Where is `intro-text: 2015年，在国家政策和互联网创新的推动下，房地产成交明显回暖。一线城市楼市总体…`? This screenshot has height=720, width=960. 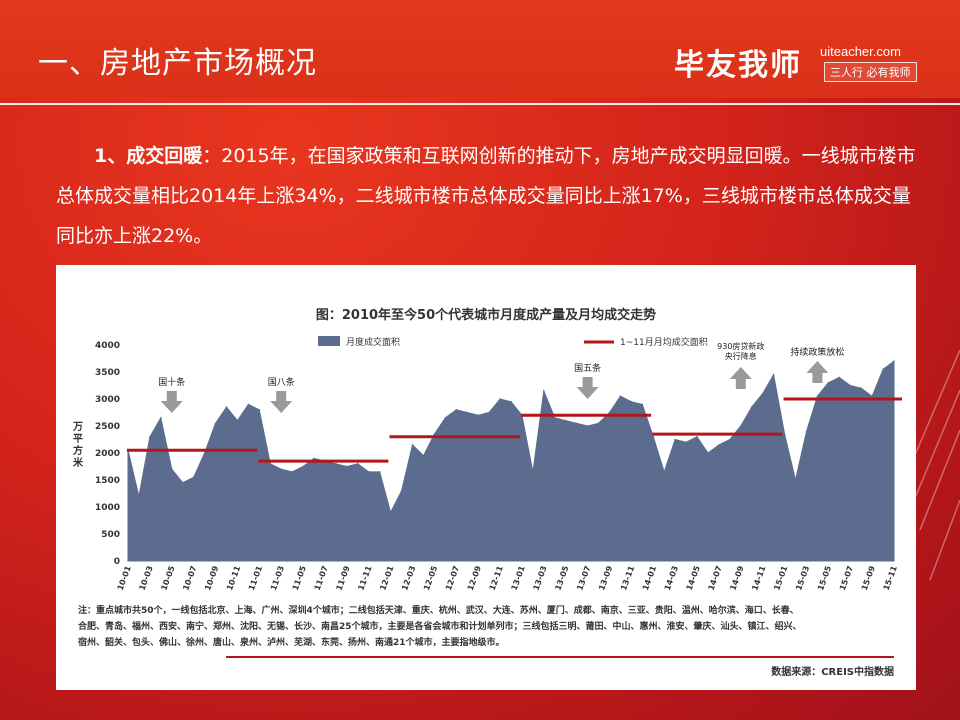
intro-text: 2015年，在国家政策和互联网创新的推动下，房地产成交明显回暖。一线城市楼市总体… is located at coordinates (486, 196).